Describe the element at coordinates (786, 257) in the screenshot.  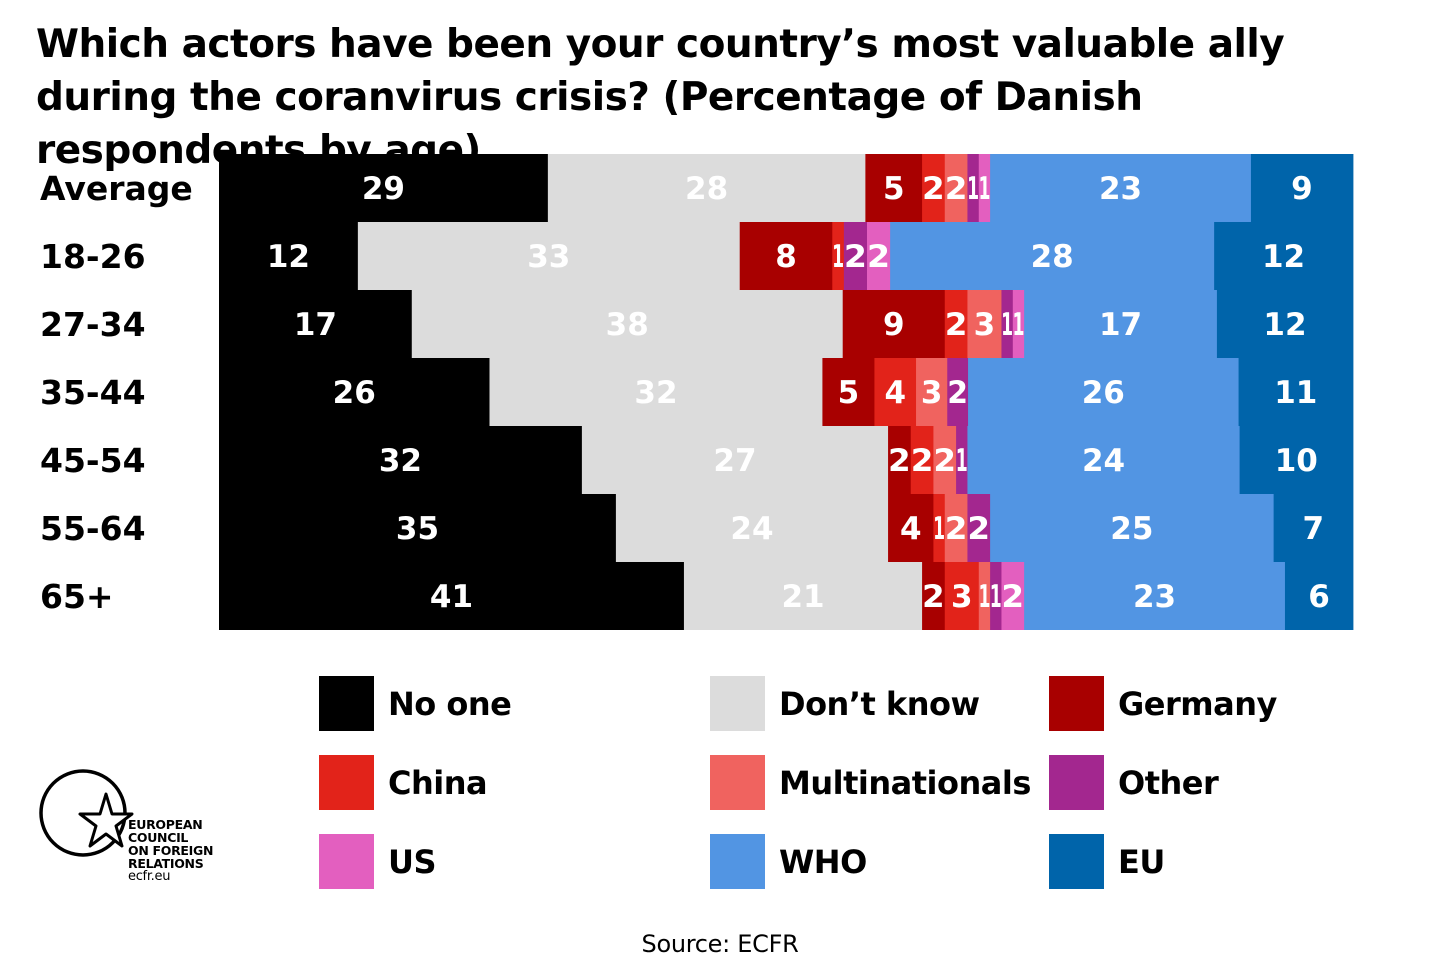
I see `data-label-germany-18-26: 8` at that location.